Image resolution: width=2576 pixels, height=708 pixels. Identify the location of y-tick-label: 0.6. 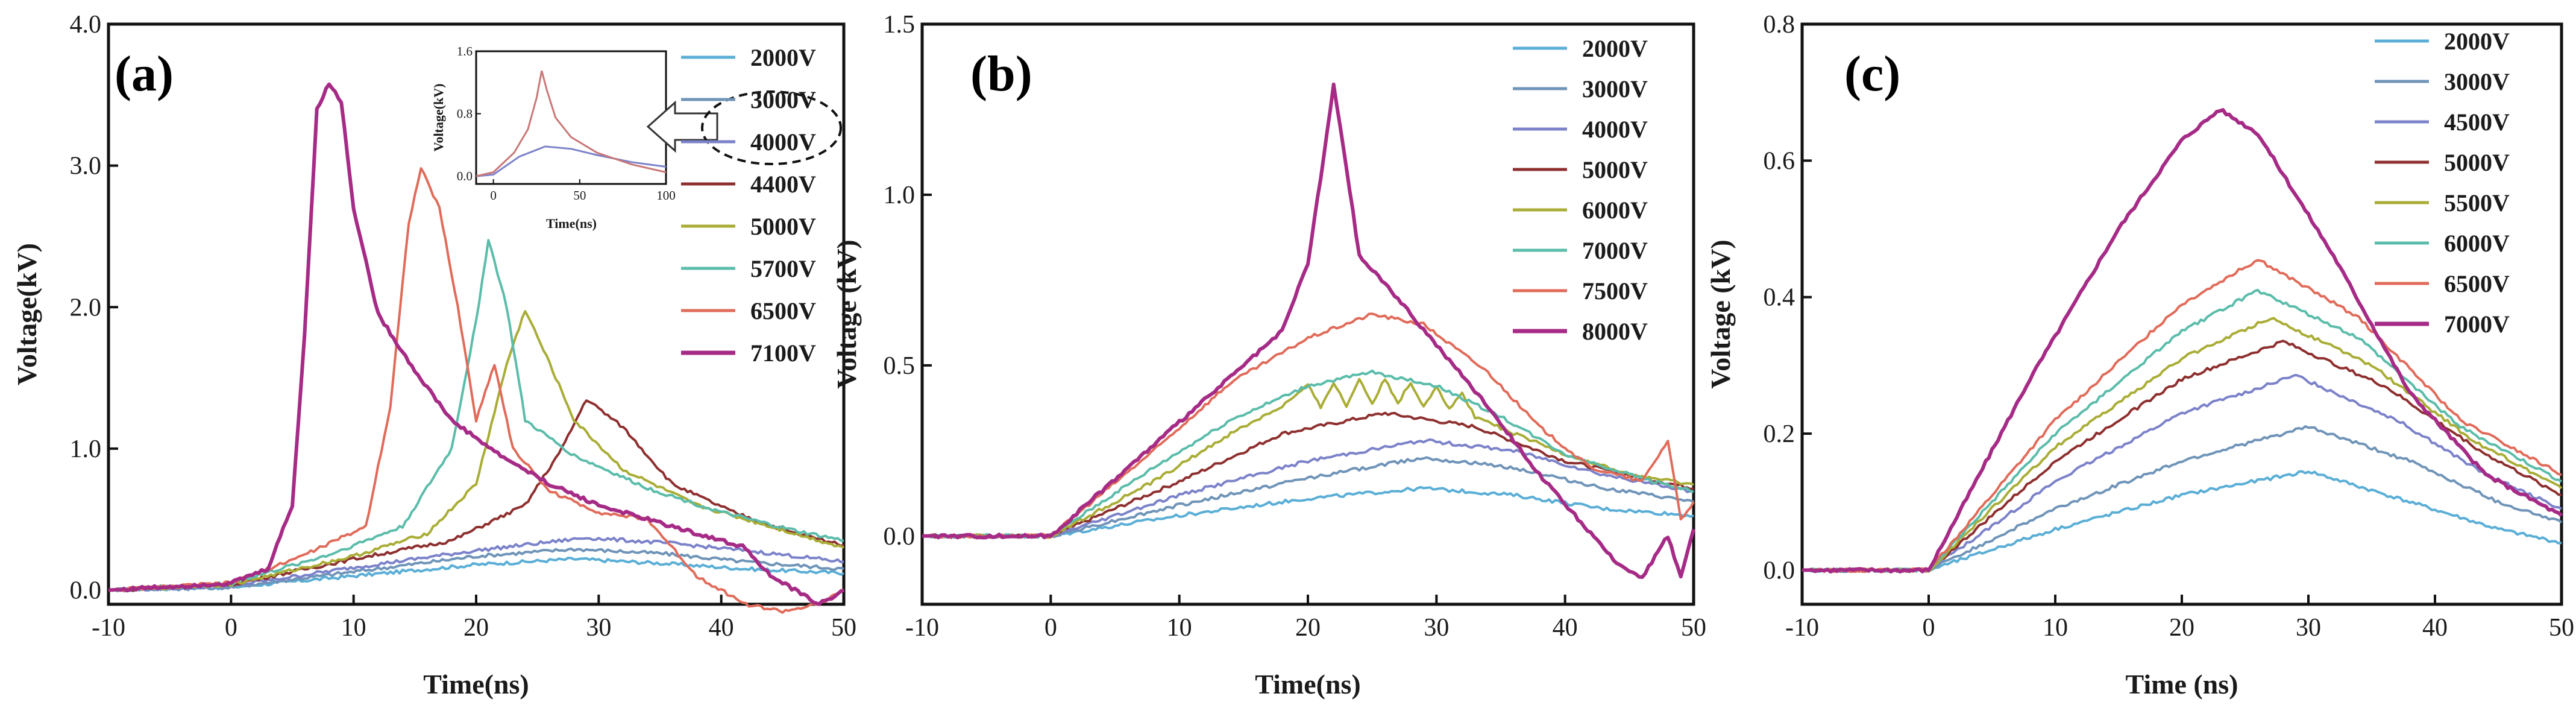
(1779, 161).